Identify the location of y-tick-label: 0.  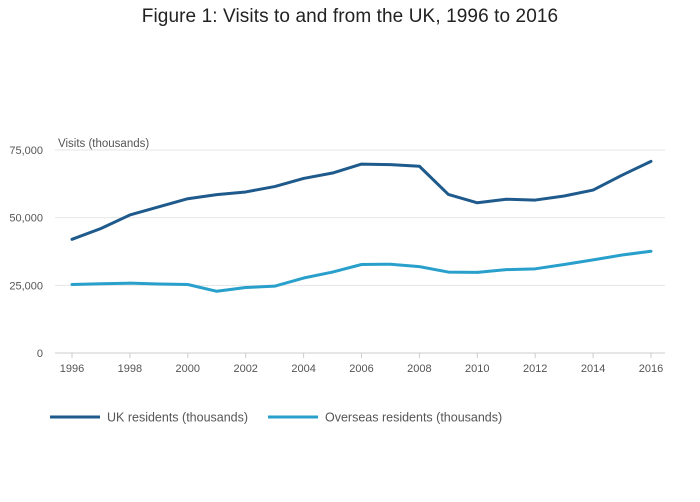
(40, 354).